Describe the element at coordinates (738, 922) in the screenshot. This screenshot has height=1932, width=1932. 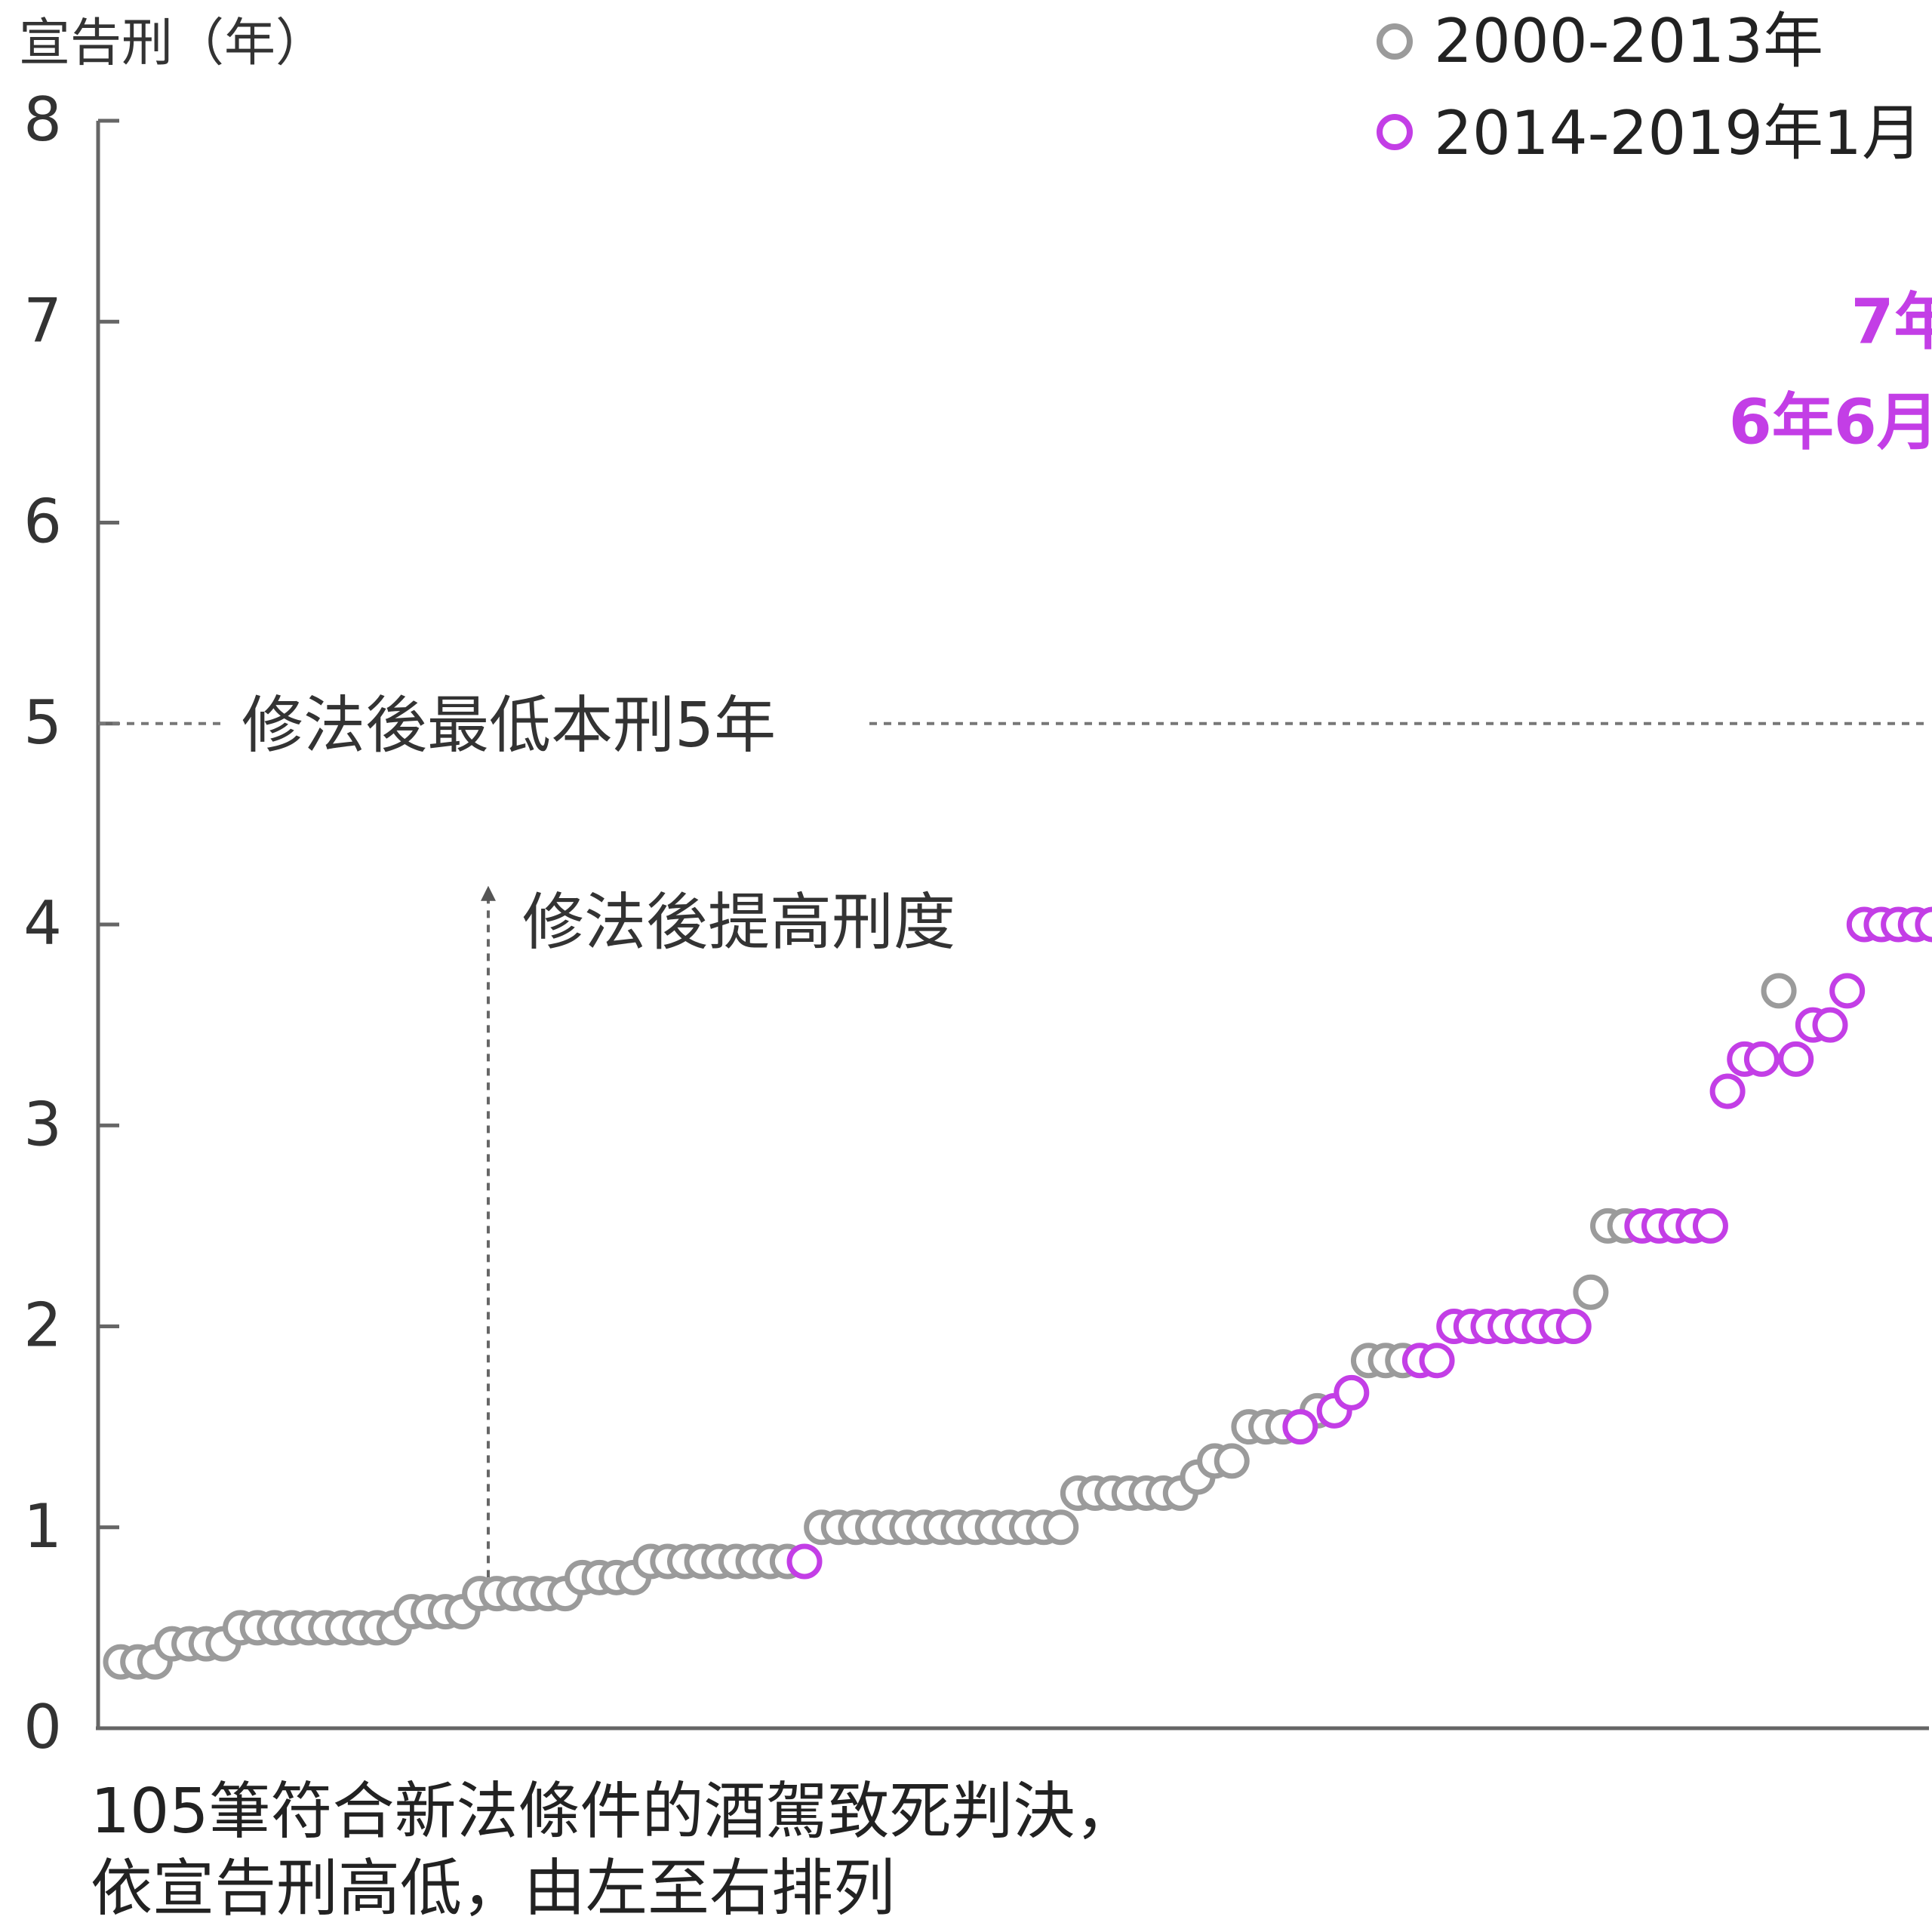
I see `increase-arrow-label: 修法後提高刑度` at that location.